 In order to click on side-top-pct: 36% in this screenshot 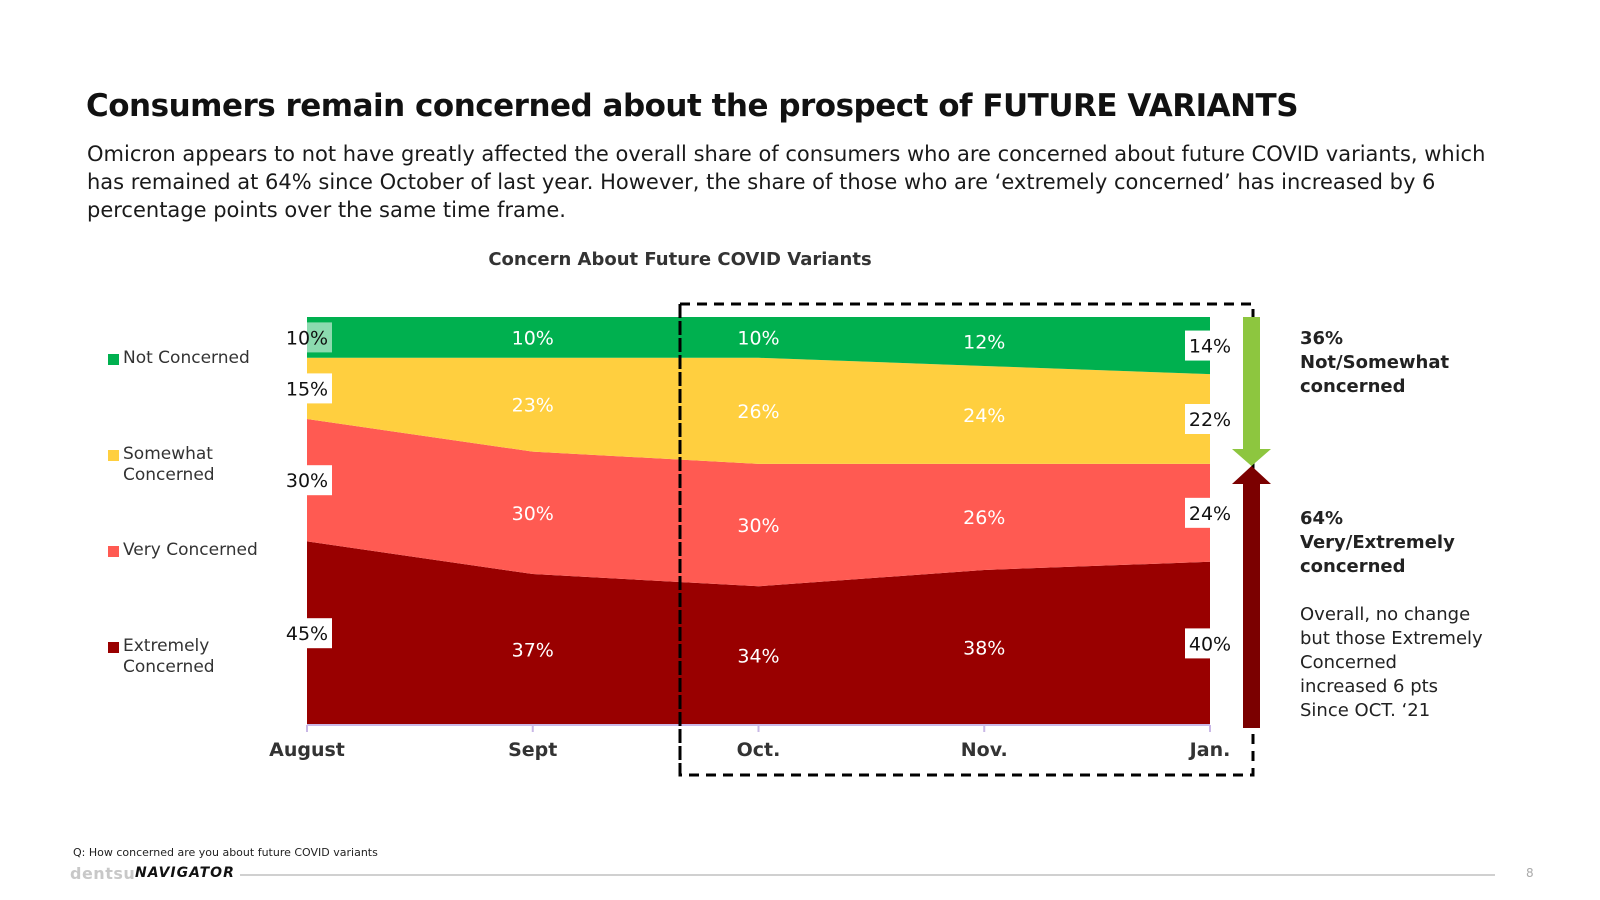, I will do `click(1322, 338)`.